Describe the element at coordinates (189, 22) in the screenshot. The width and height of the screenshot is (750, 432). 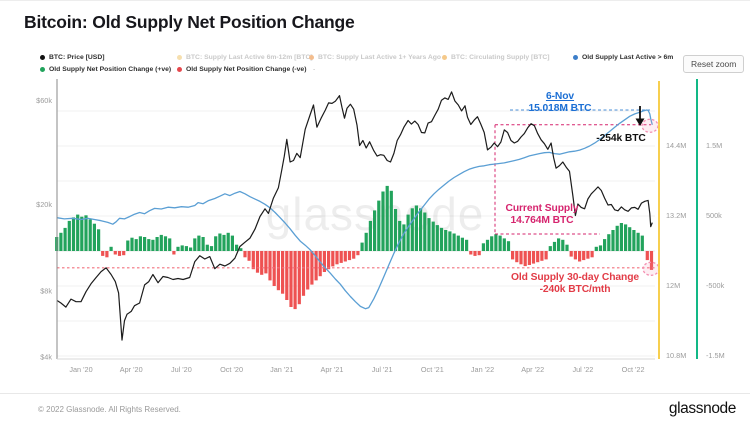
I see `page-title: Bitcoin: Old Supply Net Position Change` at that location.